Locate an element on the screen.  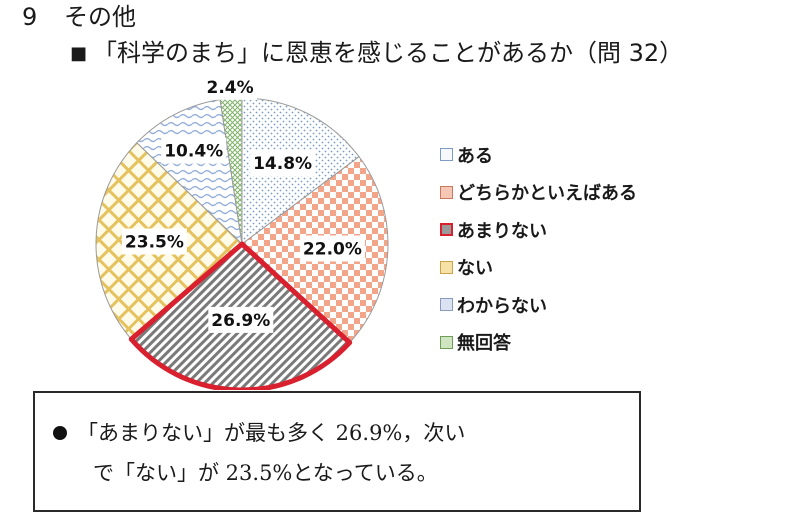
section-number: 9 is located at coordinates (30, 17).